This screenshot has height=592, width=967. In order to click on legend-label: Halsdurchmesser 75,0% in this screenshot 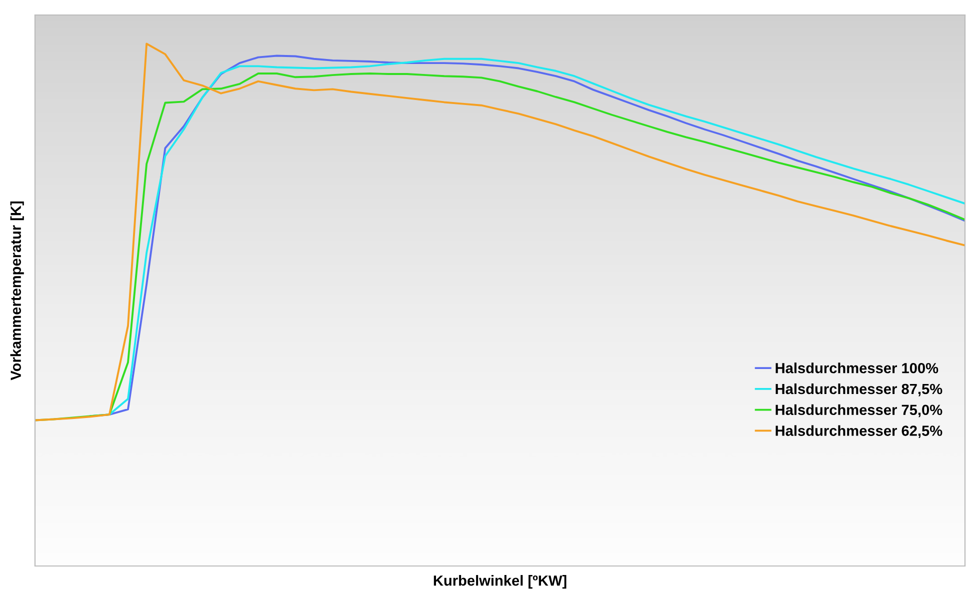, I will do `click(859, 411)`.